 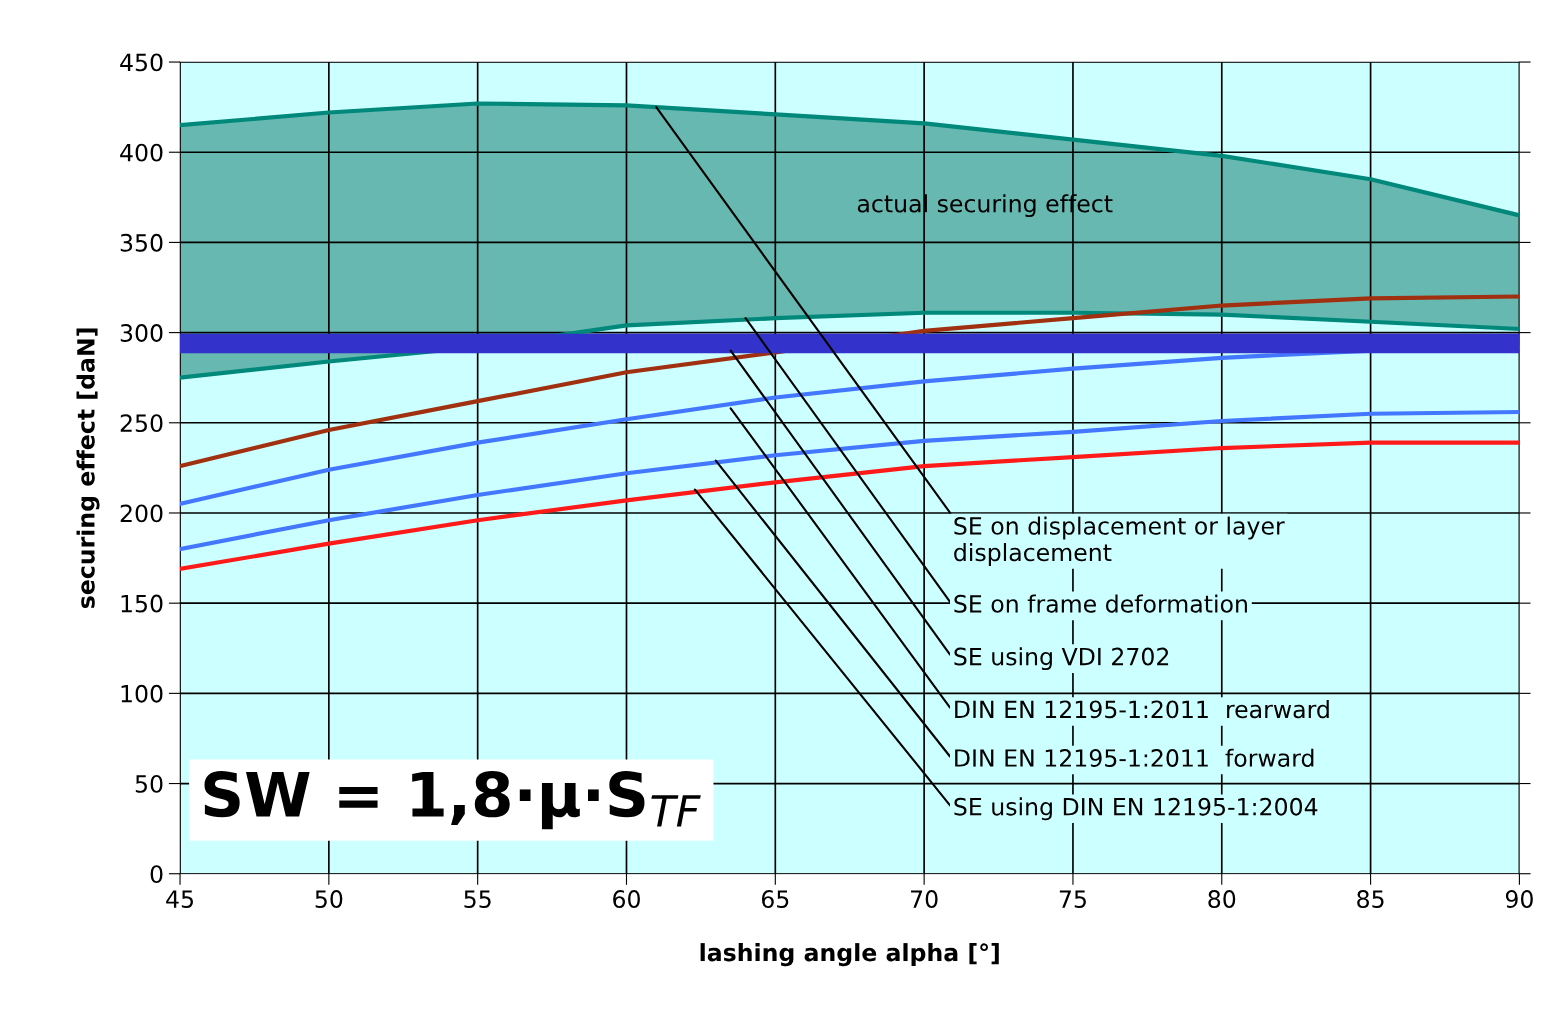 What do you see at coordinates (849, 955) in the screenshot?
I see `x-axis-title: lashing angle alpha [°]` at bounding box center [849, 955].